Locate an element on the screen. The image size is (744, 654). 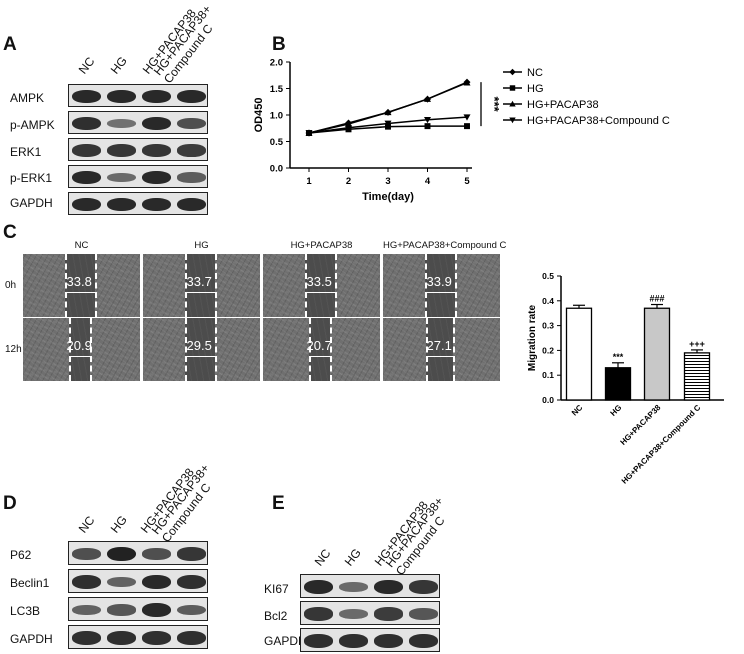
x-tick-label: 1 is located at coordinates (309, 181).